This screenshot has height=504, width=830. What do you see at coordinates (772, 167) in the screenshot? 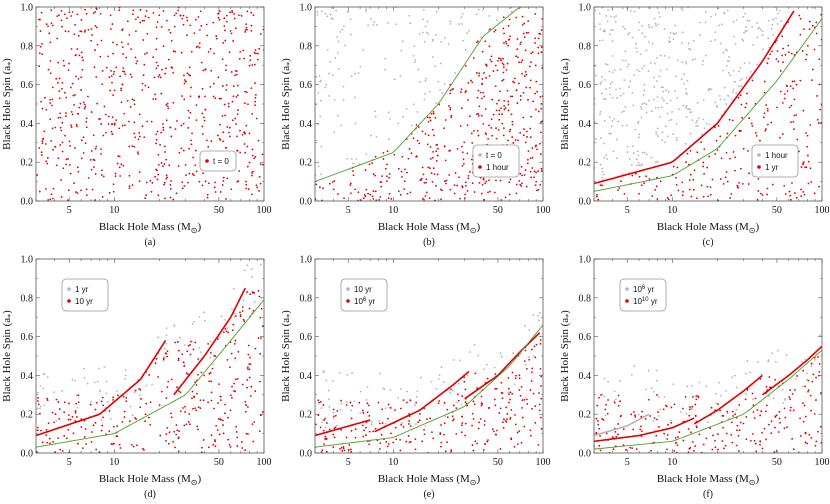
I see `legend-label: 1 yr` at bounding box center [772, 167].